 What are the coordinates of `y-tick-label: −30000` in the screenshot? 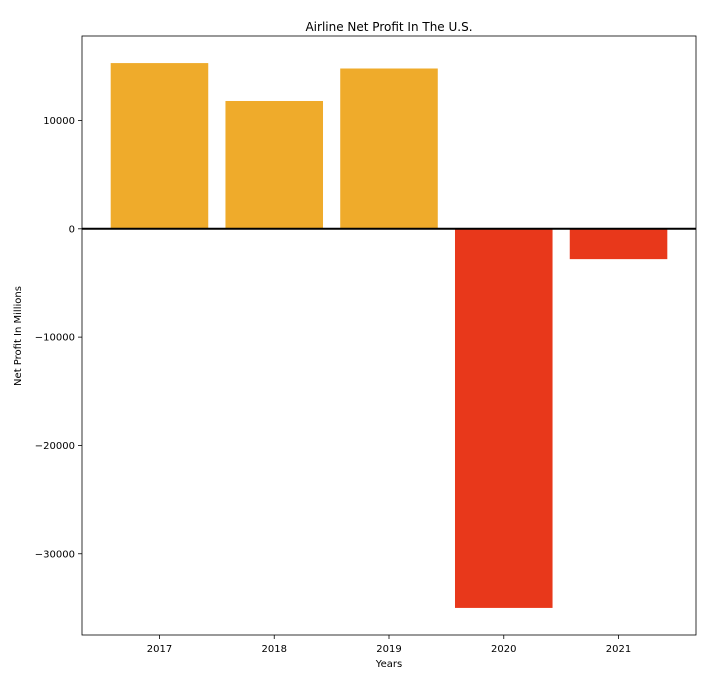 It's located at (55, 554).